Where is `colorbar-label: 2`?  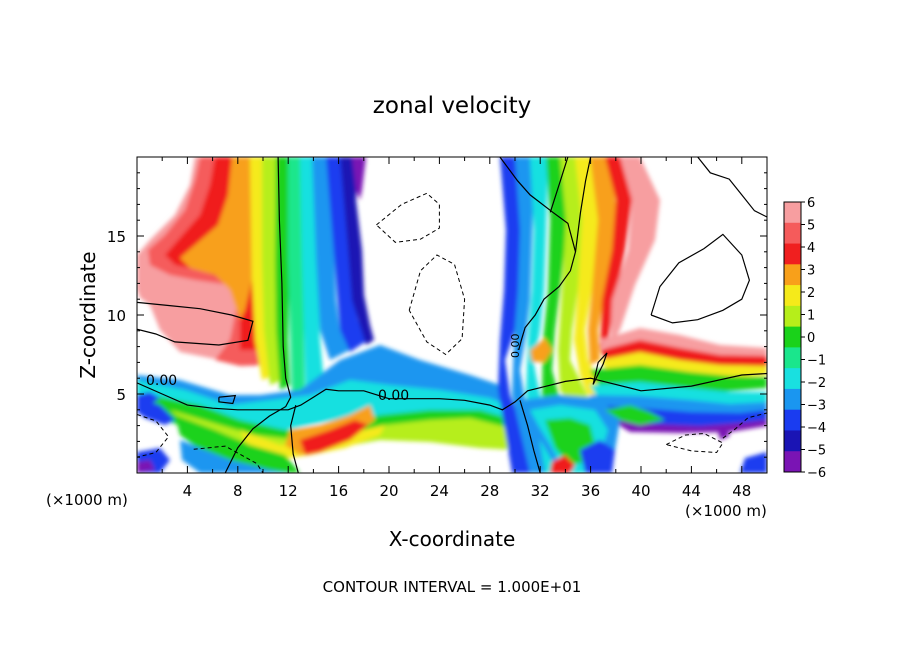 colorbar-label: 2 is located at coordinates (811, 293).